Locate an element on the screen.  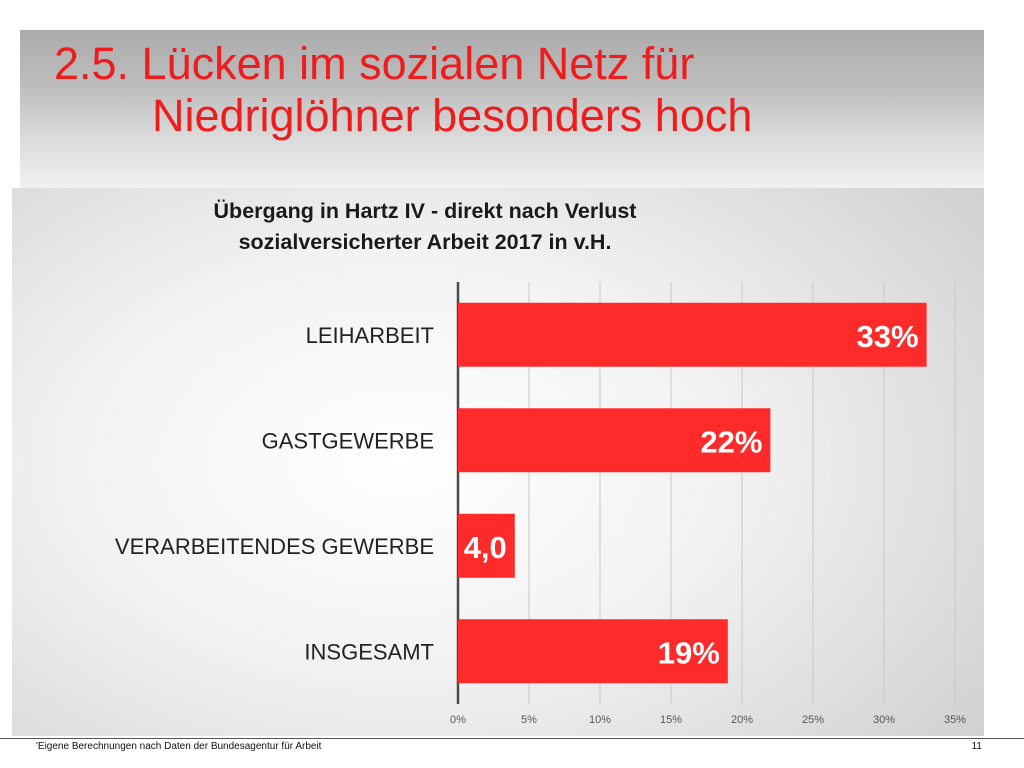
data-label: 22% is located at coordinates (731, 441).